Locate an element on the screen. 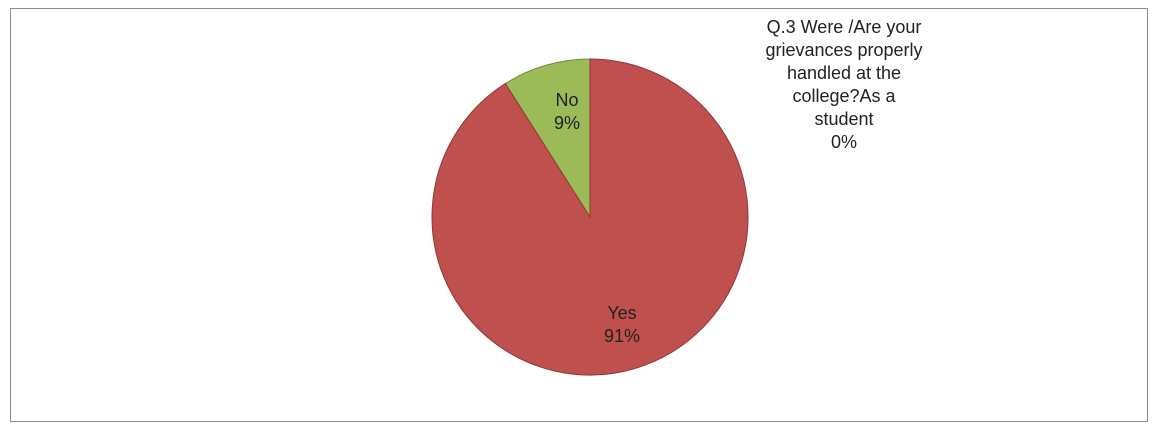  data-label-no: No 9% is located at coordinates (567, 111).